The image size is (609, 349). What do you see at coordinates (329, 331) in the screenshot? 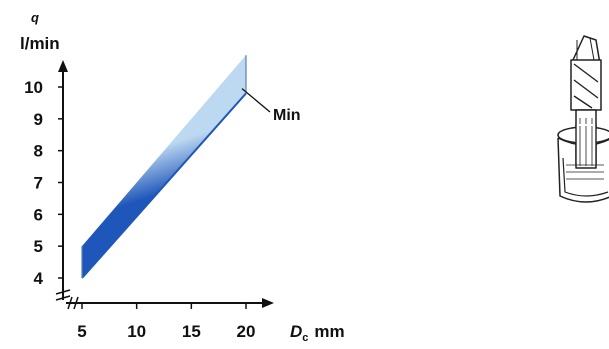
I see `x-axis-unit: mm` at bounding box center [329, 331].